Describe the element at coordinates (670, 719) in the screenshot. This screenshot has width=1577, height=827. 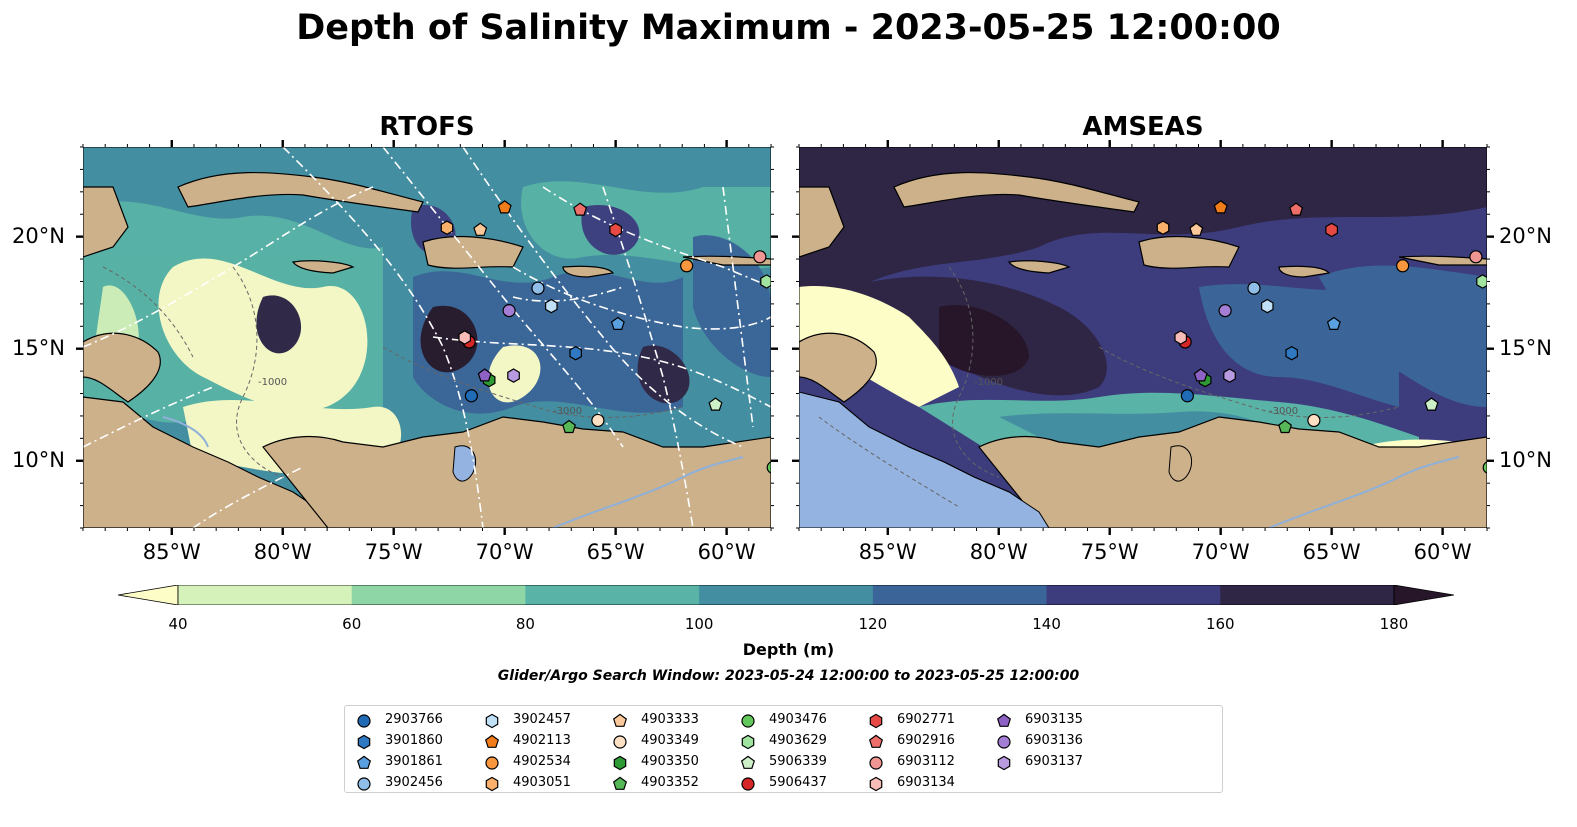
I see `legend-label: 4903333` at that location.